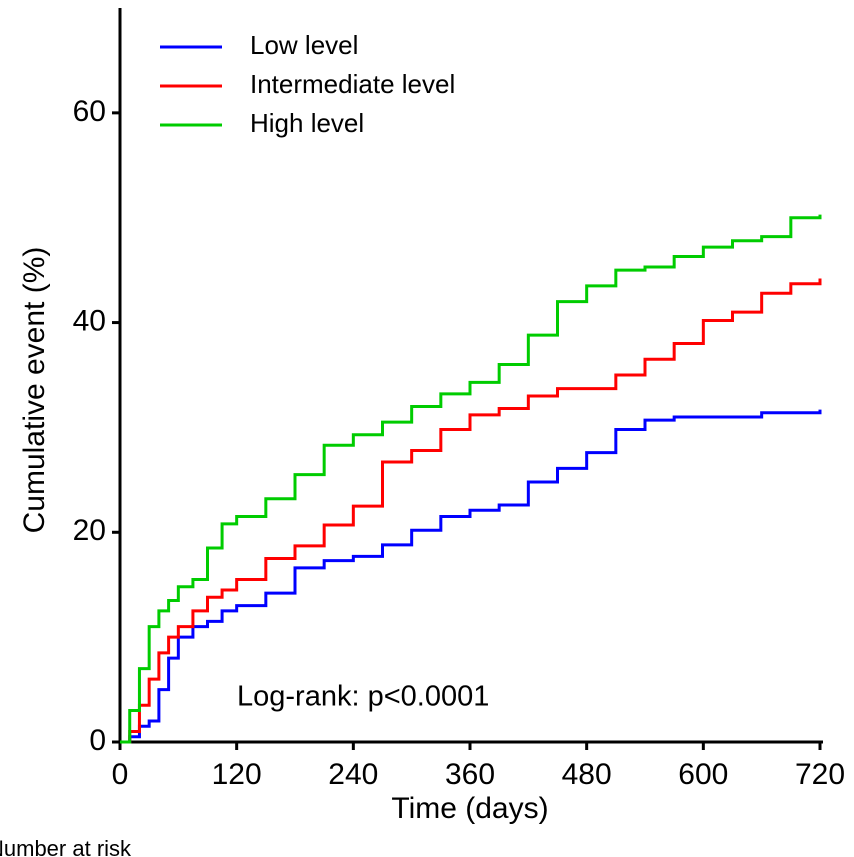  Describe the element at coordinates (97, 740) in the screenshot. I see `y-tick-label: 0` at that location.